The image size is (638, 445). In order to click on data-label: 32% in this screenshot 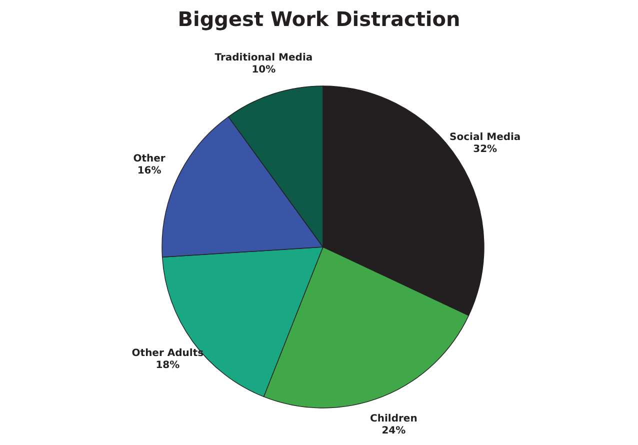, I will do `click(485, 150)`.